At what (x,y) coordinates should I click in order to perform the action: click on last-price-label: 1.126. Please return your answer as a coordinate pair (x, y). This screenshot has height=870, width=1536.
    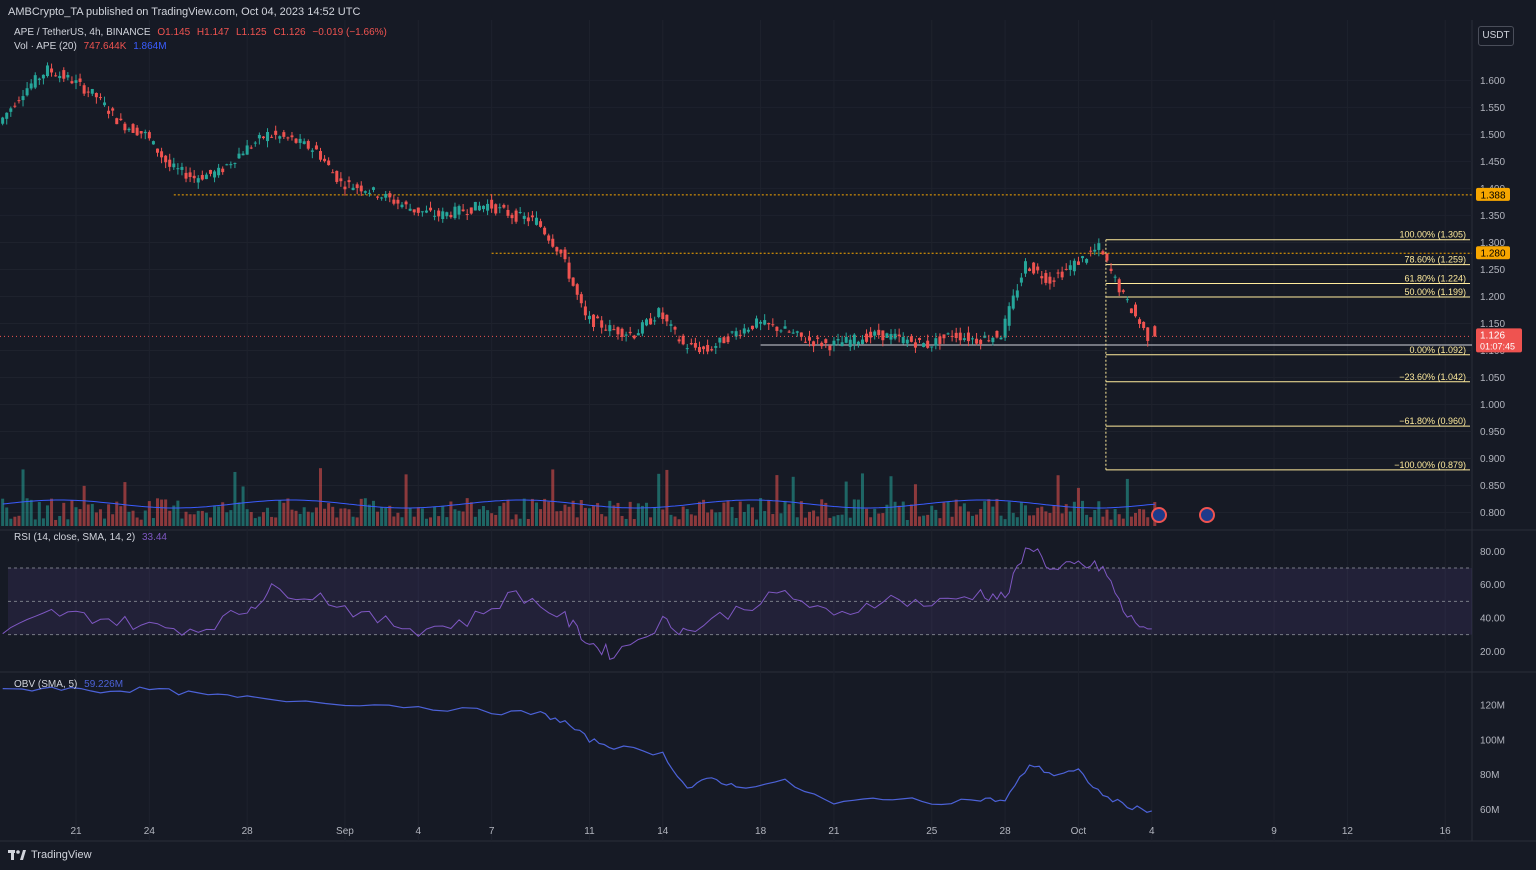
    Looking at the image, I should click on (1492, 335).